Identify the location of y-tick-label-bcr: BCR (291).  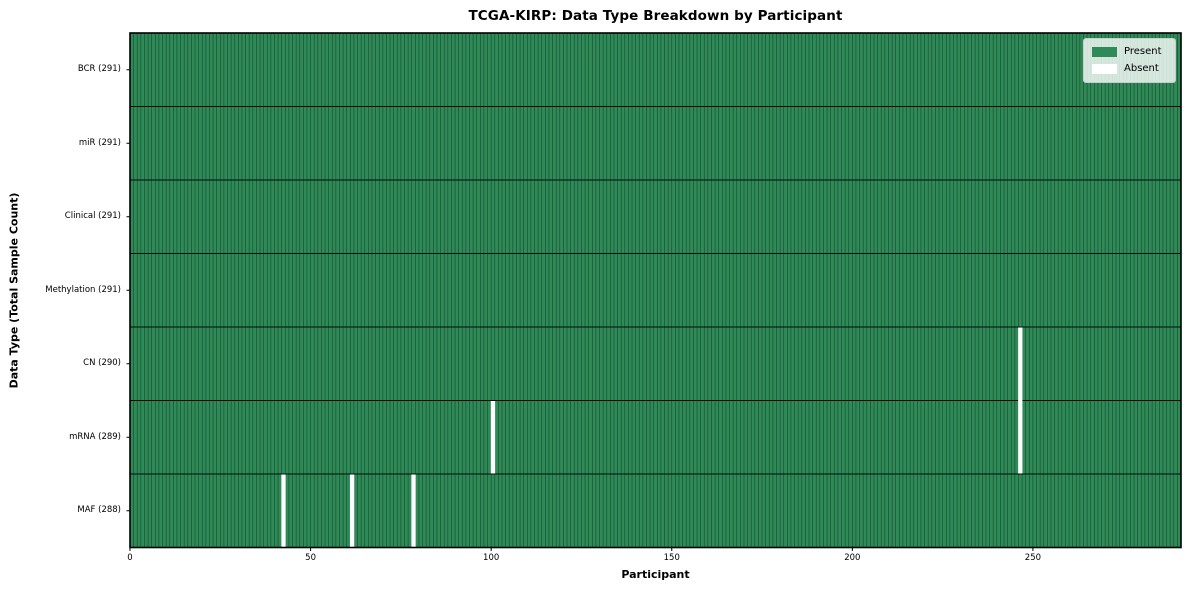
(99, 69).